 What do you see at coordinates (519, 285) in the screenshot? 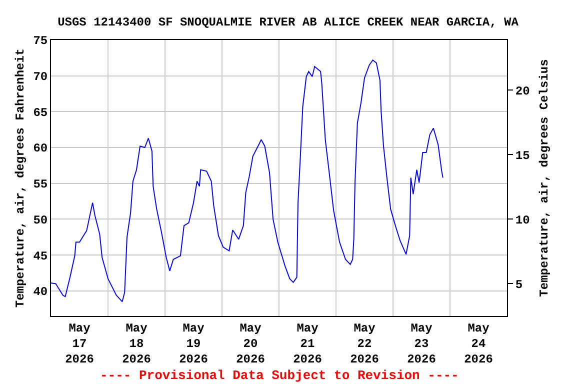
I see `y2-tick-label: 5` at bounding box center [519, 285].